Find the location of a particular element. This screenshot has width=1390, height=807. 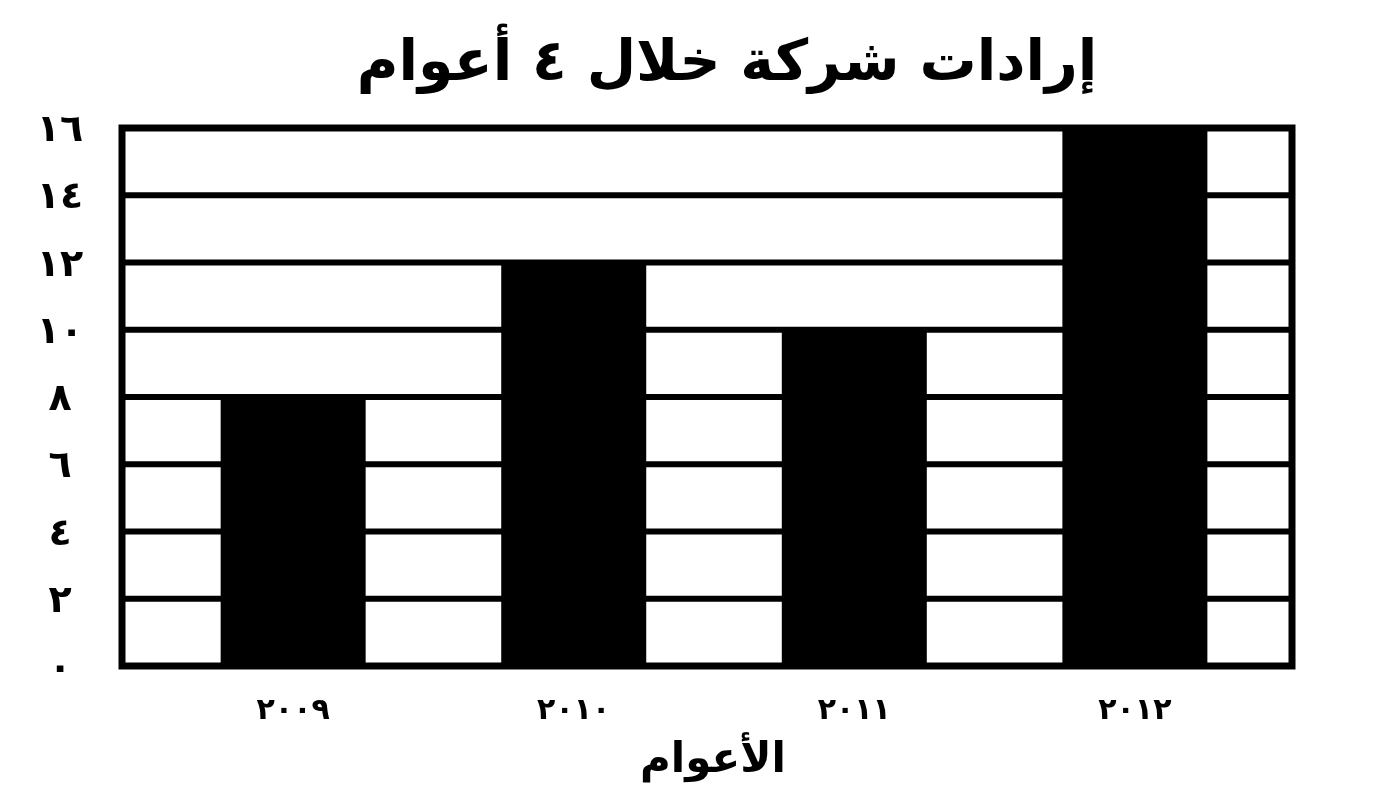

x-tick-label: ٢٠٠٩ is located at coordinates (293, 708).